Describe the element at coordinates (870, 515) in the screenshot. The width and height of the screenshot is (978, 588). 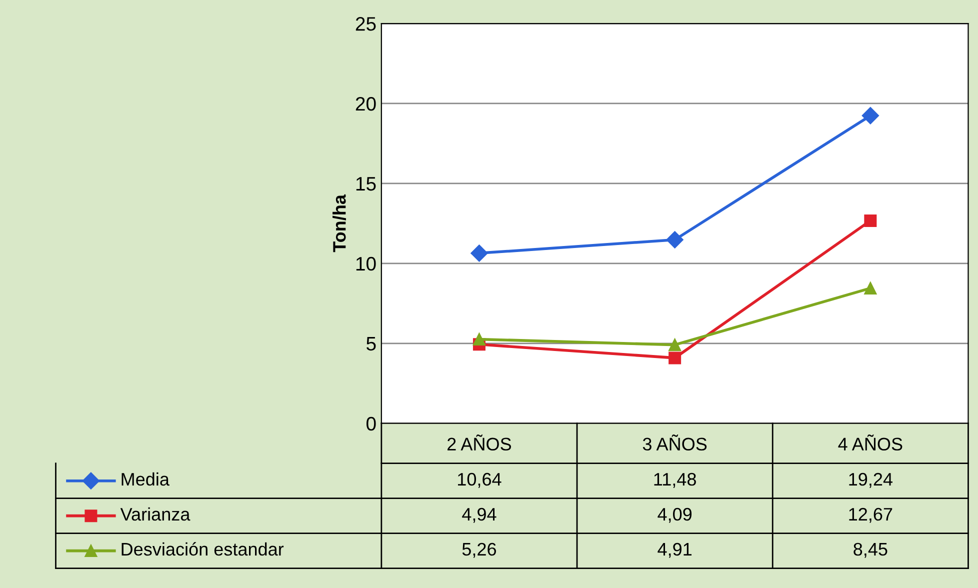
I see `data-label: 12,67` at that location.